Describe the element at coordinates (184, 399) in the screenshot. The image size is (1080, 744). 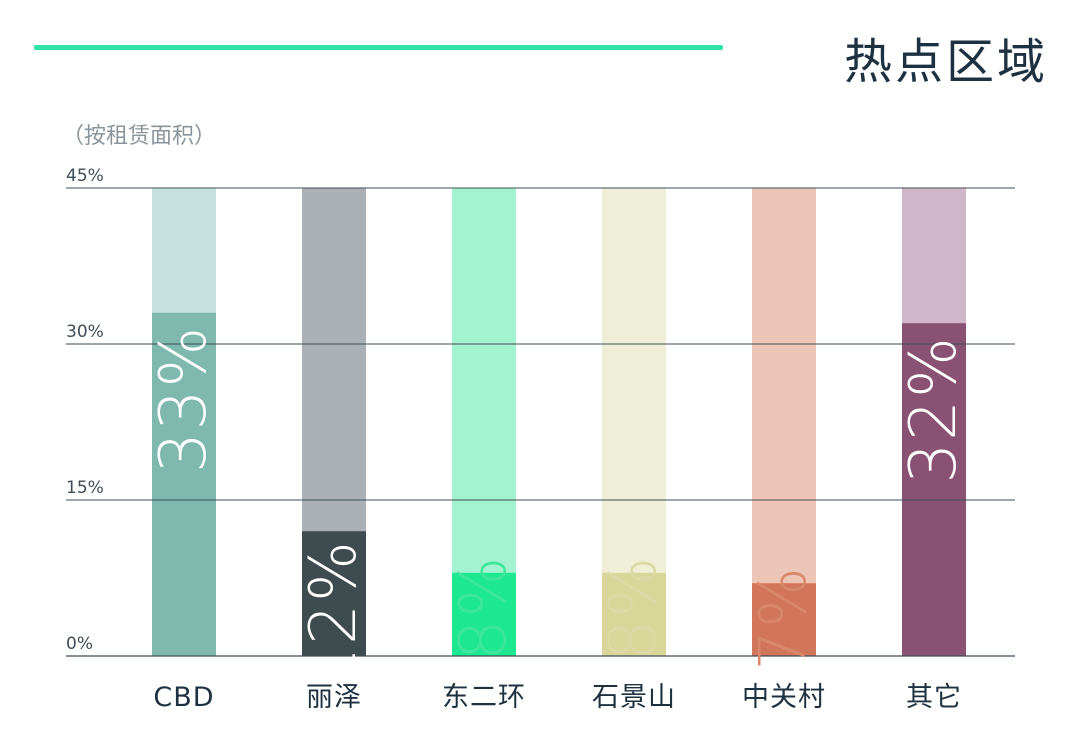
I see `bar-value-label: 33%` at that location.